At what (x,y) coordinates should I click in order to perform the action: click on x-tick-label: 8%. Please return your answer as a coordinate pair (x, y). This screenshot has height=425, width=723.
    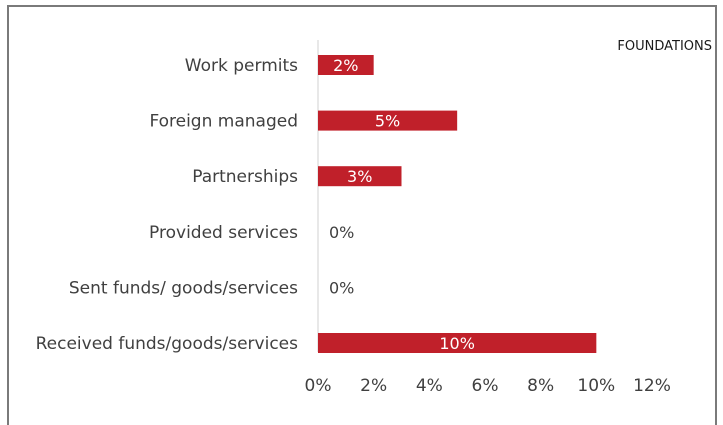
    Looking at the image, I should click on (540, 386).